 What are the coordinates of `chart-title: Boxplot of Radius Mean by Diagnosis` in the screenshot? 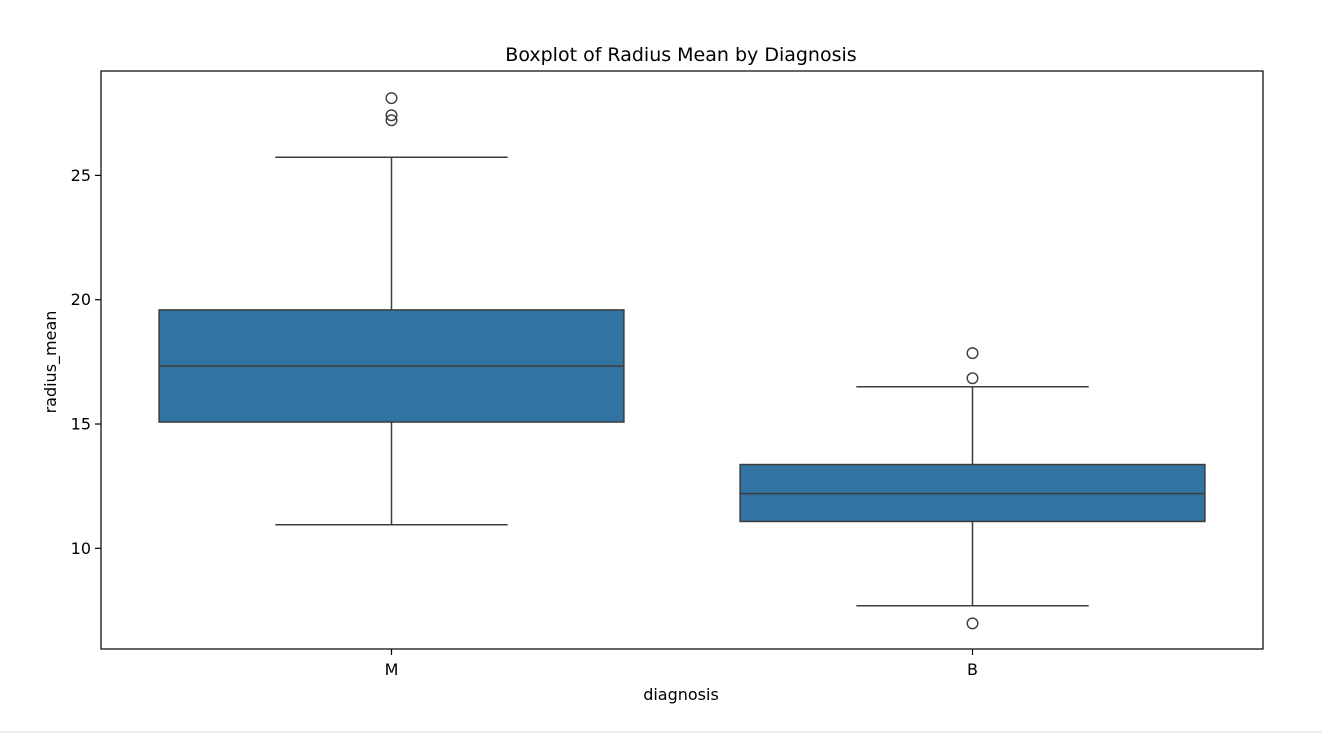 It's located at (680, 55).